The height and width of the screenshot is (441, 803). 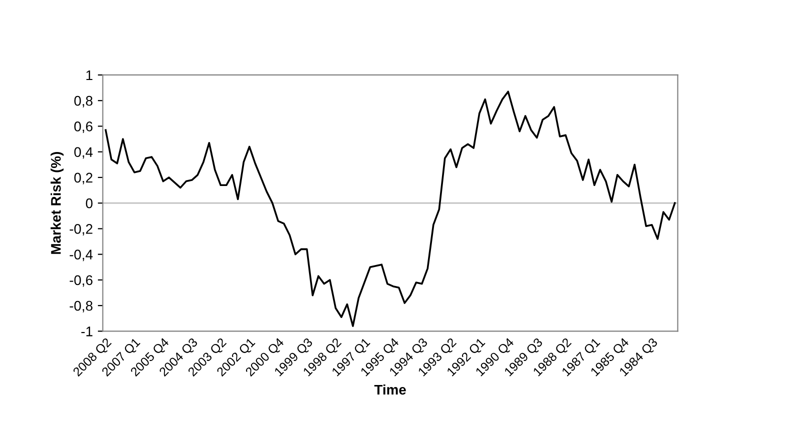 What do you see at coordinates (83, 178) in the screenshot?
I see `y-tick-label: 0,2` at bounding box center [83, 178].